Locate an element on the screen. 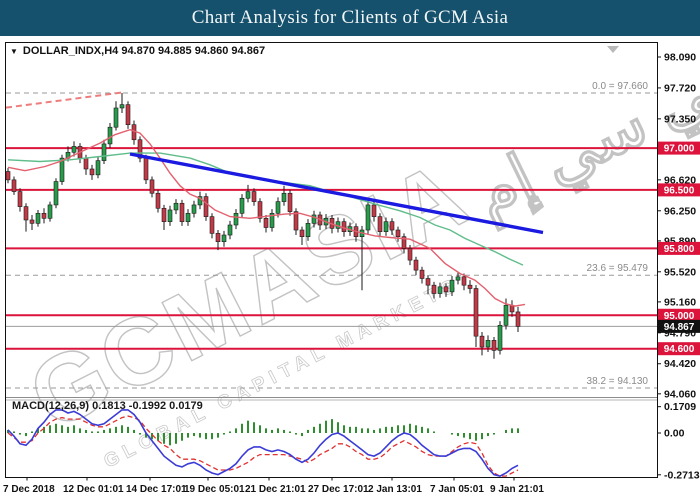  price-tick-label: 97.720 is located at coordinates (680, 88).